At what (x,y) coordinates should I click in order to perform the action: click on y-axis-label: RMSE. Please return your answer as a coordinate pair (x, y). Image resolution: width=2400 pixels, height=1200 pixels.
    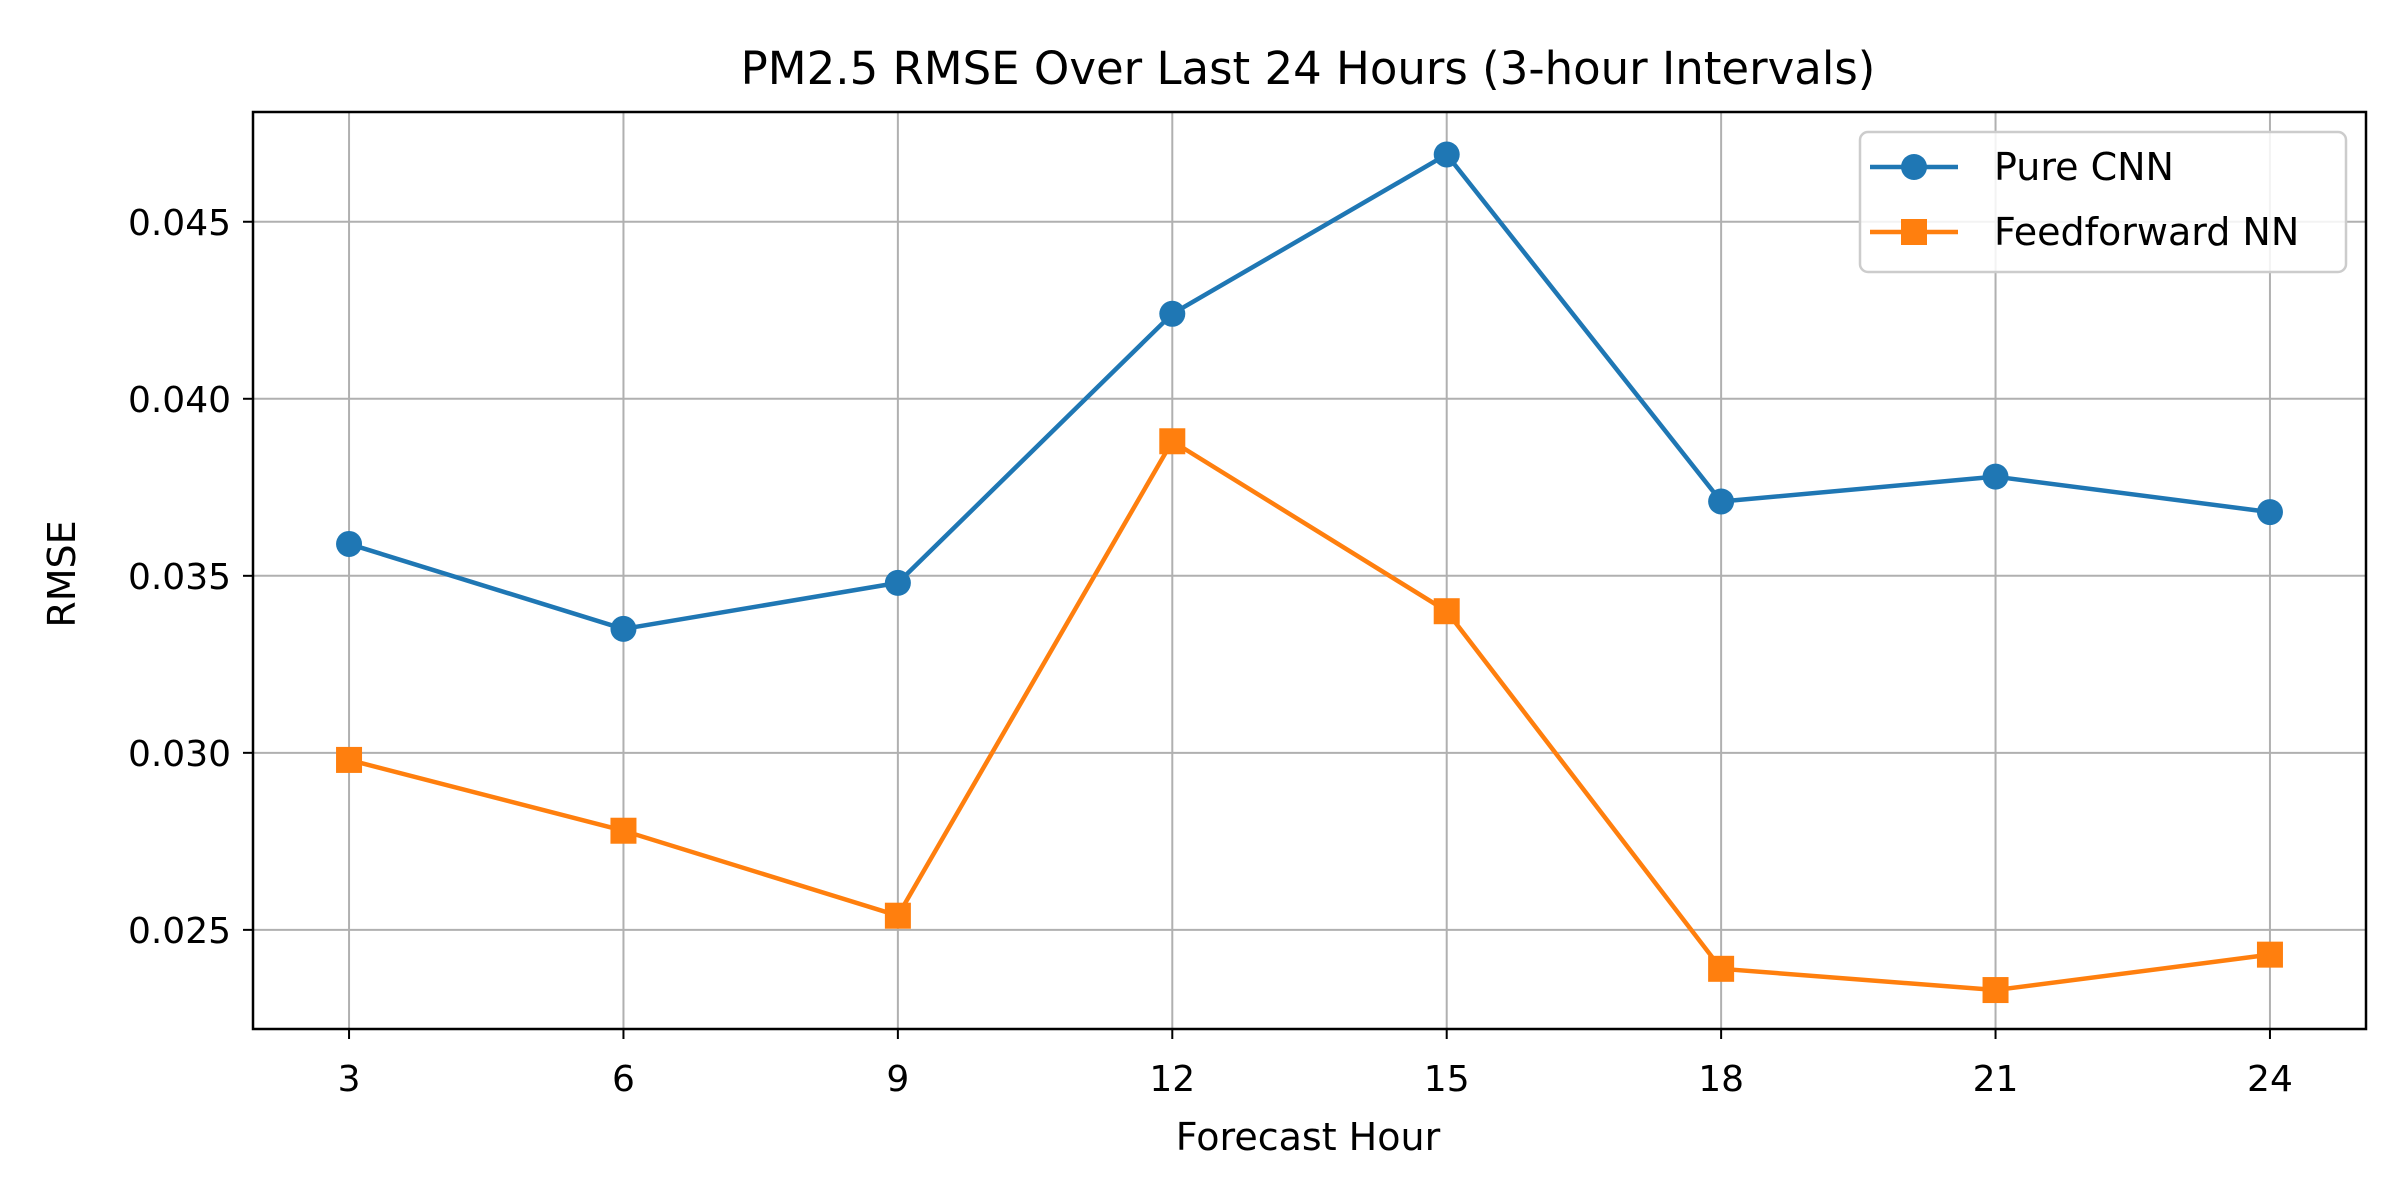
    Looking at the image, I should click on (62, 573).